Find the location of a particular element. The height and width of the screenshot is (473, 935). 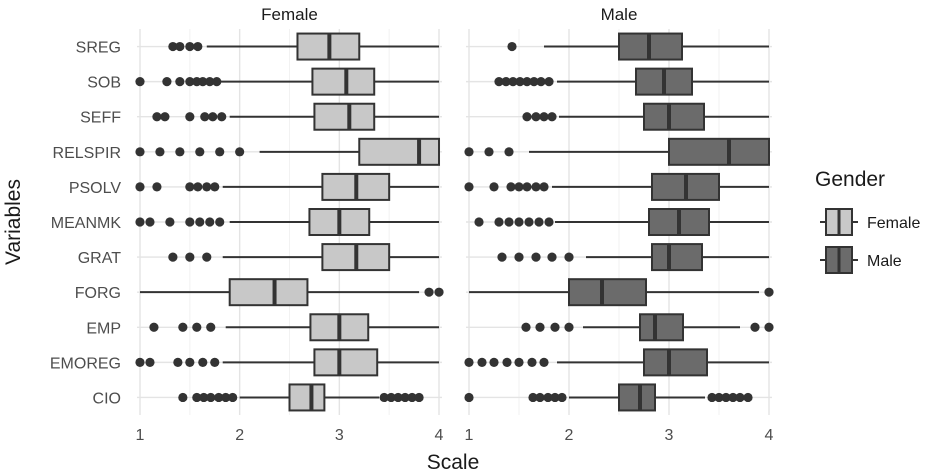

box-seff is located at coordinates (645, 116).